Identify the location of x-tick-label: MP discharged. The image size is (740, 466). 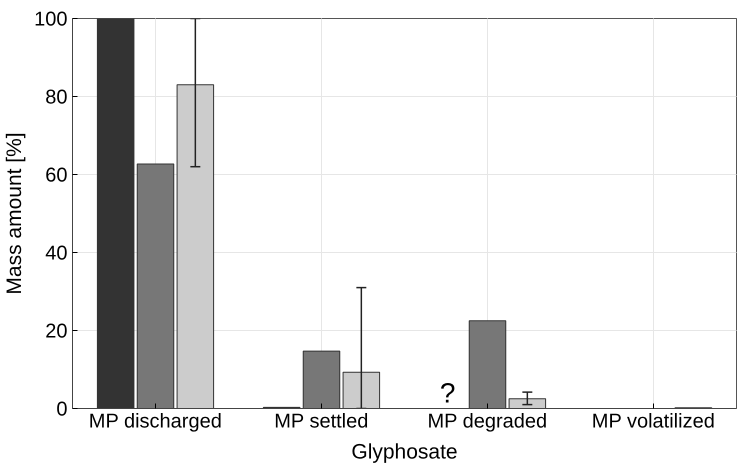
(155, 421).